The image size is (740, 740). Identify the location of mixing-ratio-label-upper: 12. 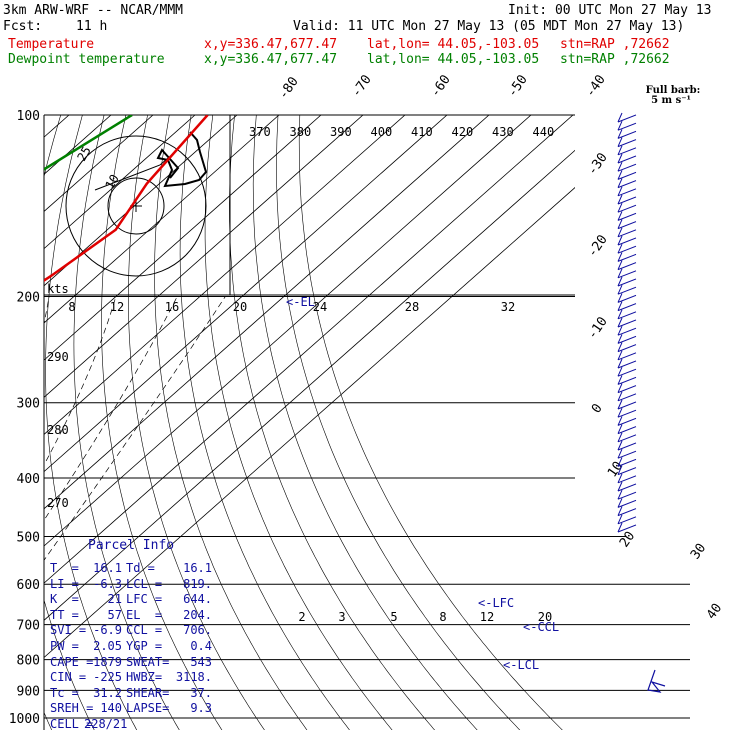
(117, 307).